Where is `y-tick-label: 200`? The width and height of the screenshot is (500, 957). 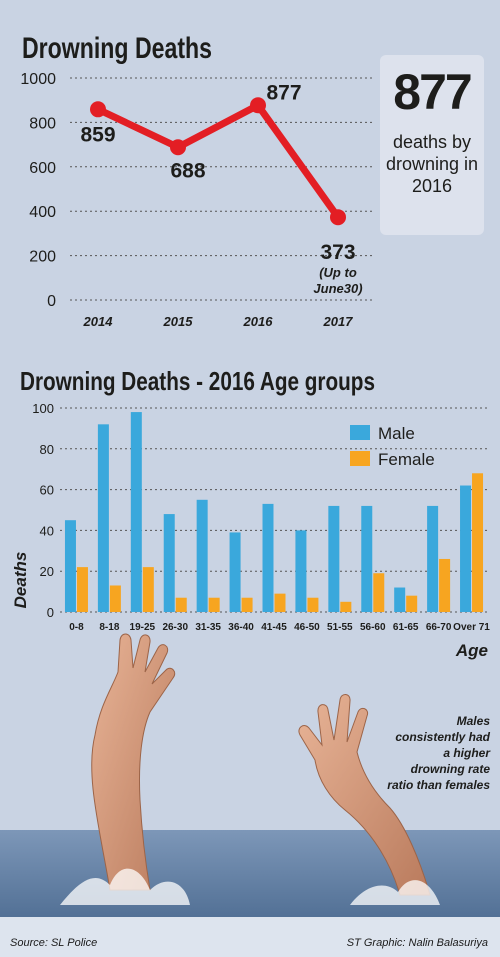
y-tick-label: 200 is located at coordinates (42, 257).